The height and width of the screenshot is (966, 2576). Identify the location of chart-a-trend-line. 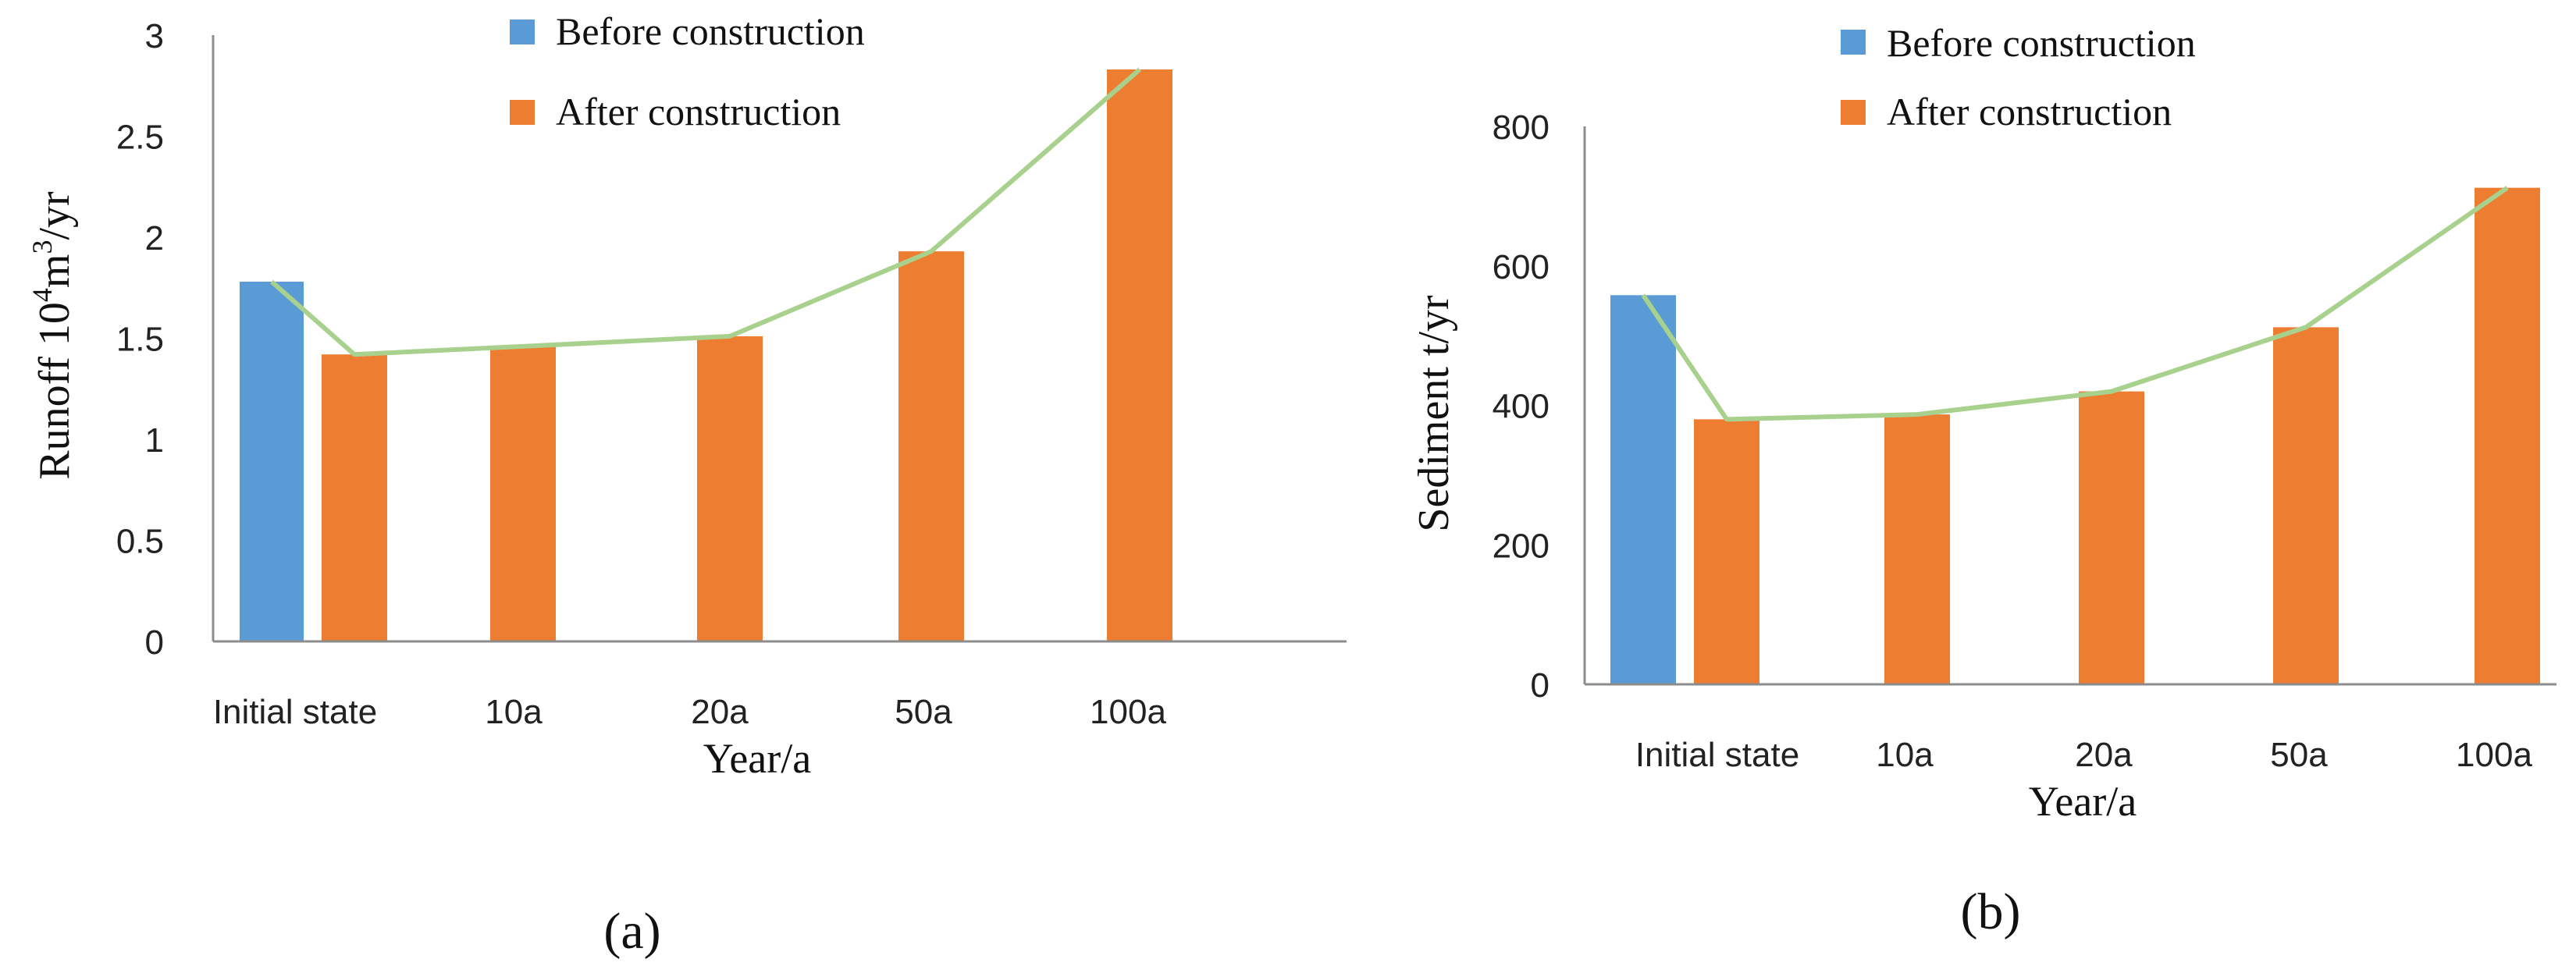
(705, 212).